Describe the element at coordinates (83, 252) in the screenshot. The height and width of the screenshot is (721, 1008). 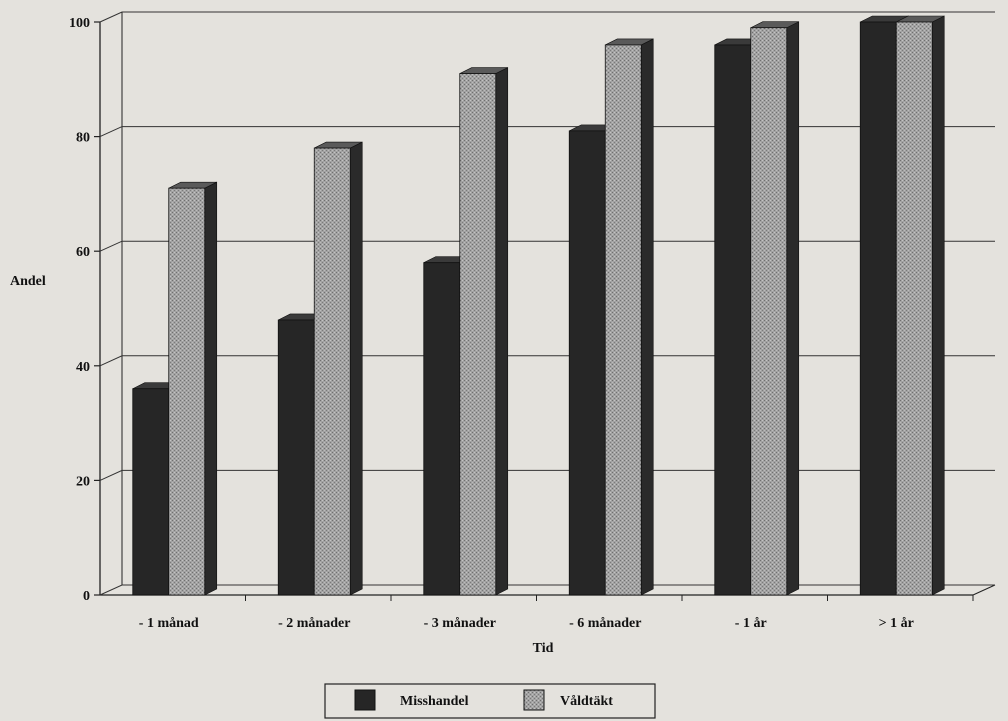
I see `y-tick-label: 60` at that location.